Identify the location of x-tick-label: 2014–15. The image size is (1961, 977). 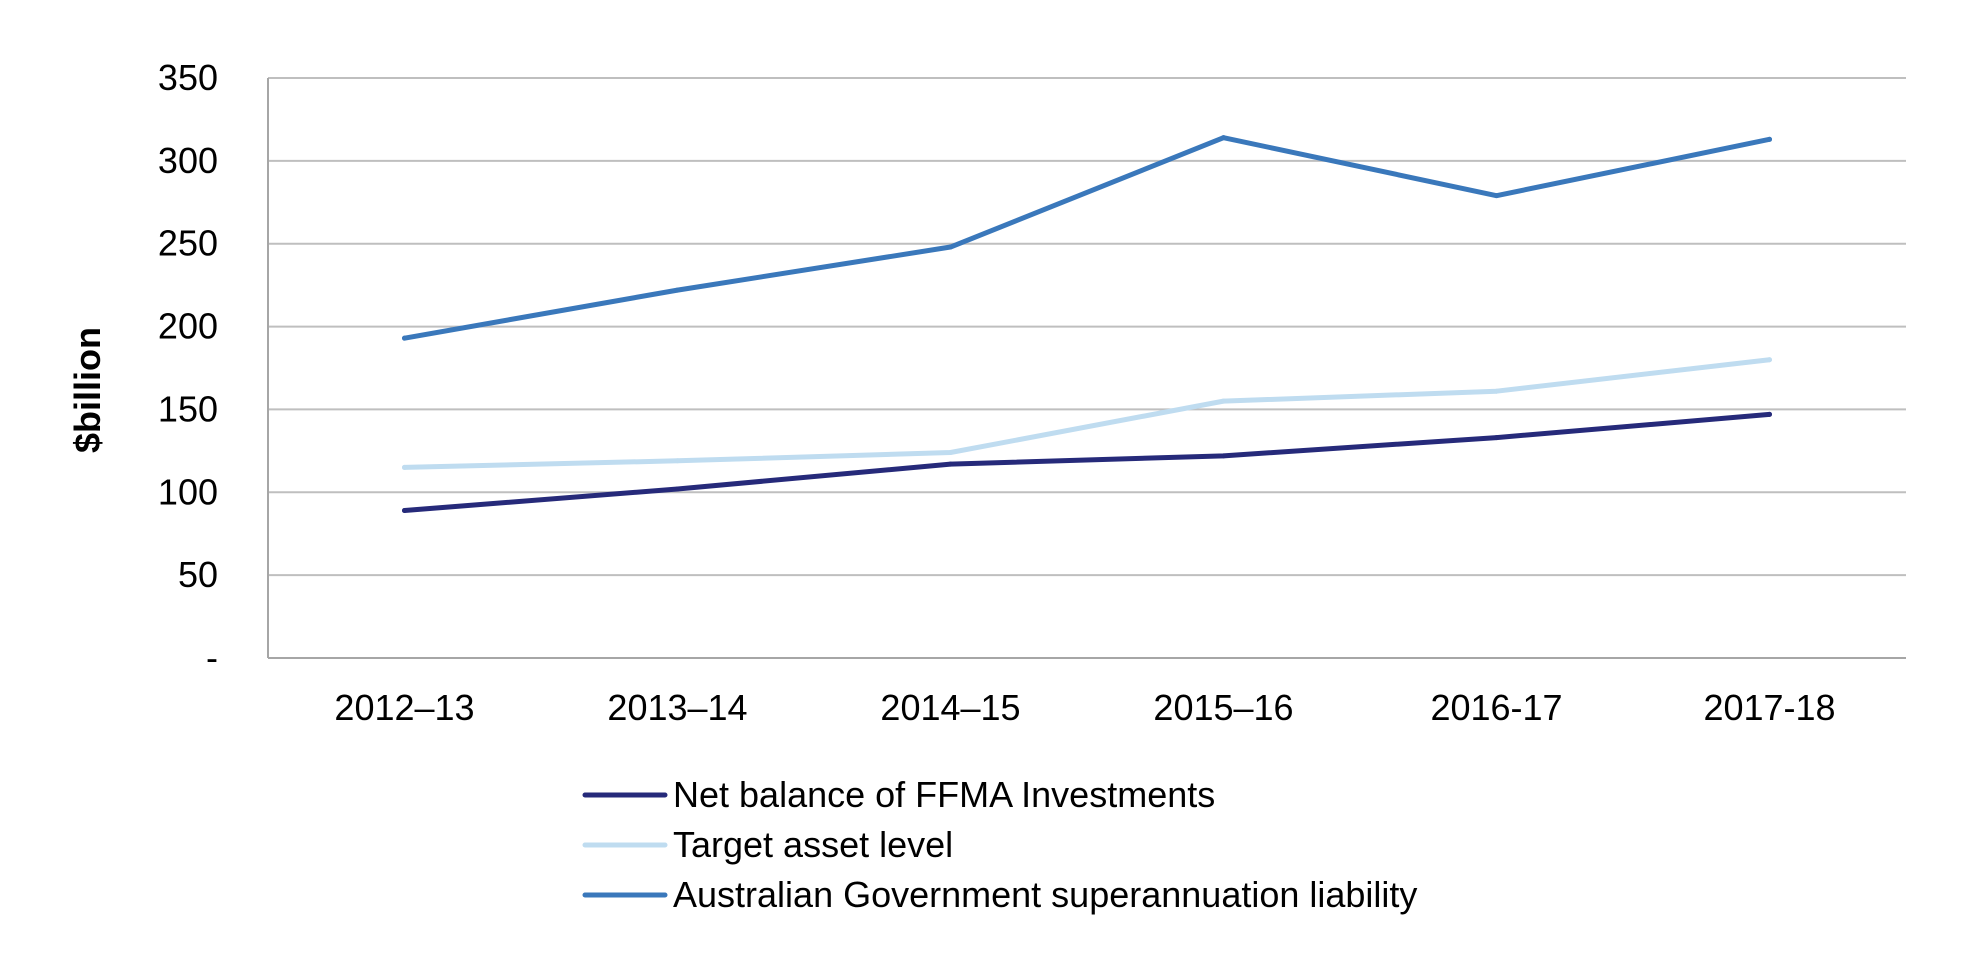
(950, 707).